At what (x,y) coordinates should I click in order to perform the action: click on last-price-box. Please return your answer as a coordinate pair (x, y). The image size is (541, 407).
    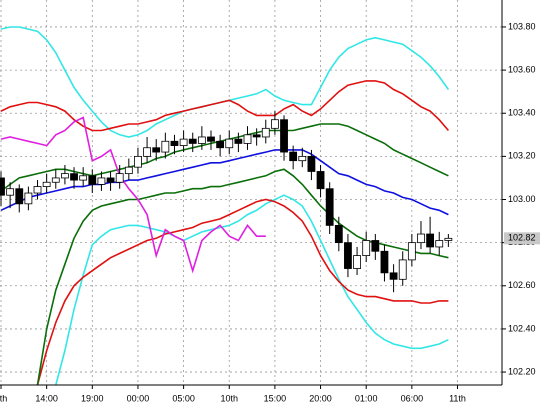
    Looking at the image, I should click on (522, 238).